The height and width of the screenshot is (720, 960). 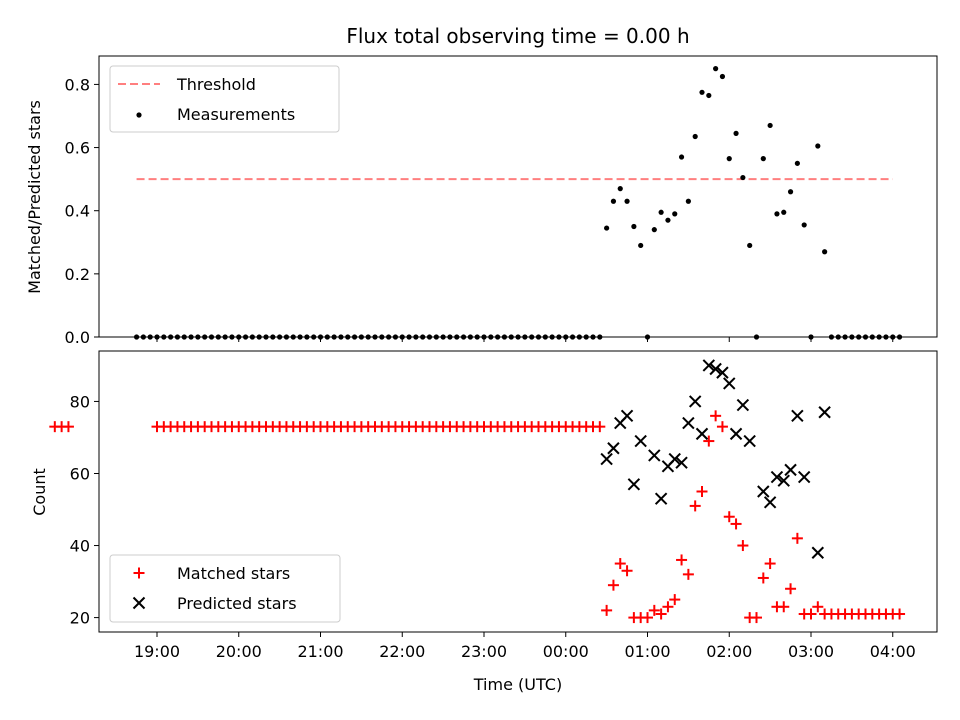 I want to click on legend-measurements-swatch, so click(x=139, y=115).